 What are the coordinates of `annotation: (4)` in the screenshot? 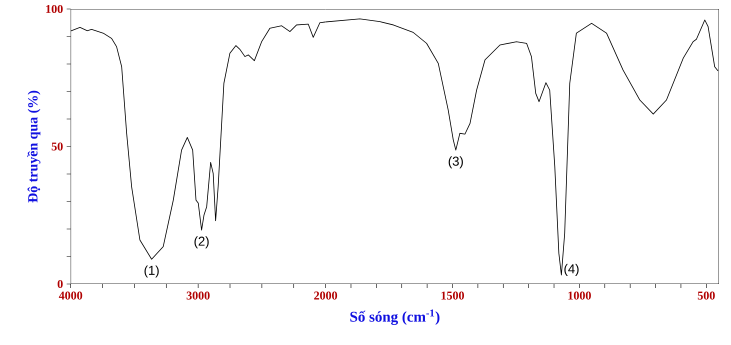 It's located at (571, 270).